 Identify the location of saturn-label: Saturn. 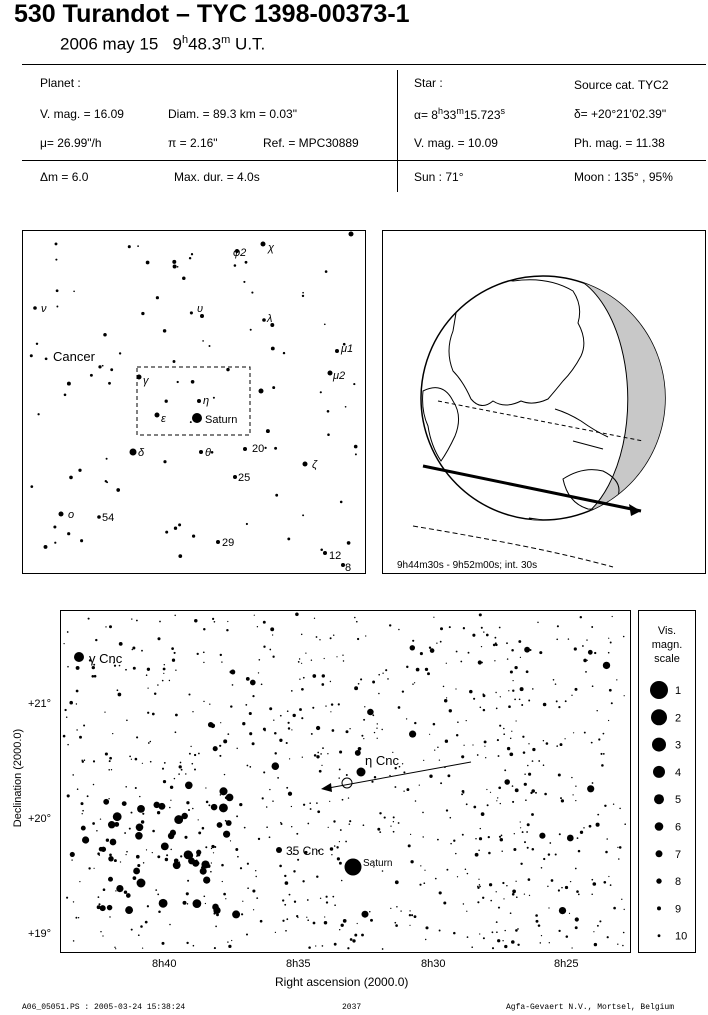
(221, 420).